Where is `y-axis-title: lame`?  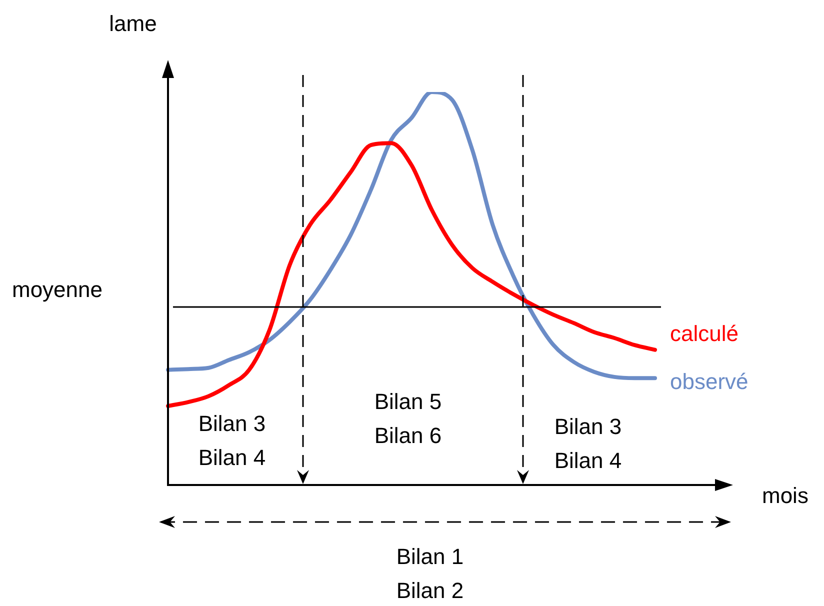 y-axis-title: lame is located at coordinates (133, 23).